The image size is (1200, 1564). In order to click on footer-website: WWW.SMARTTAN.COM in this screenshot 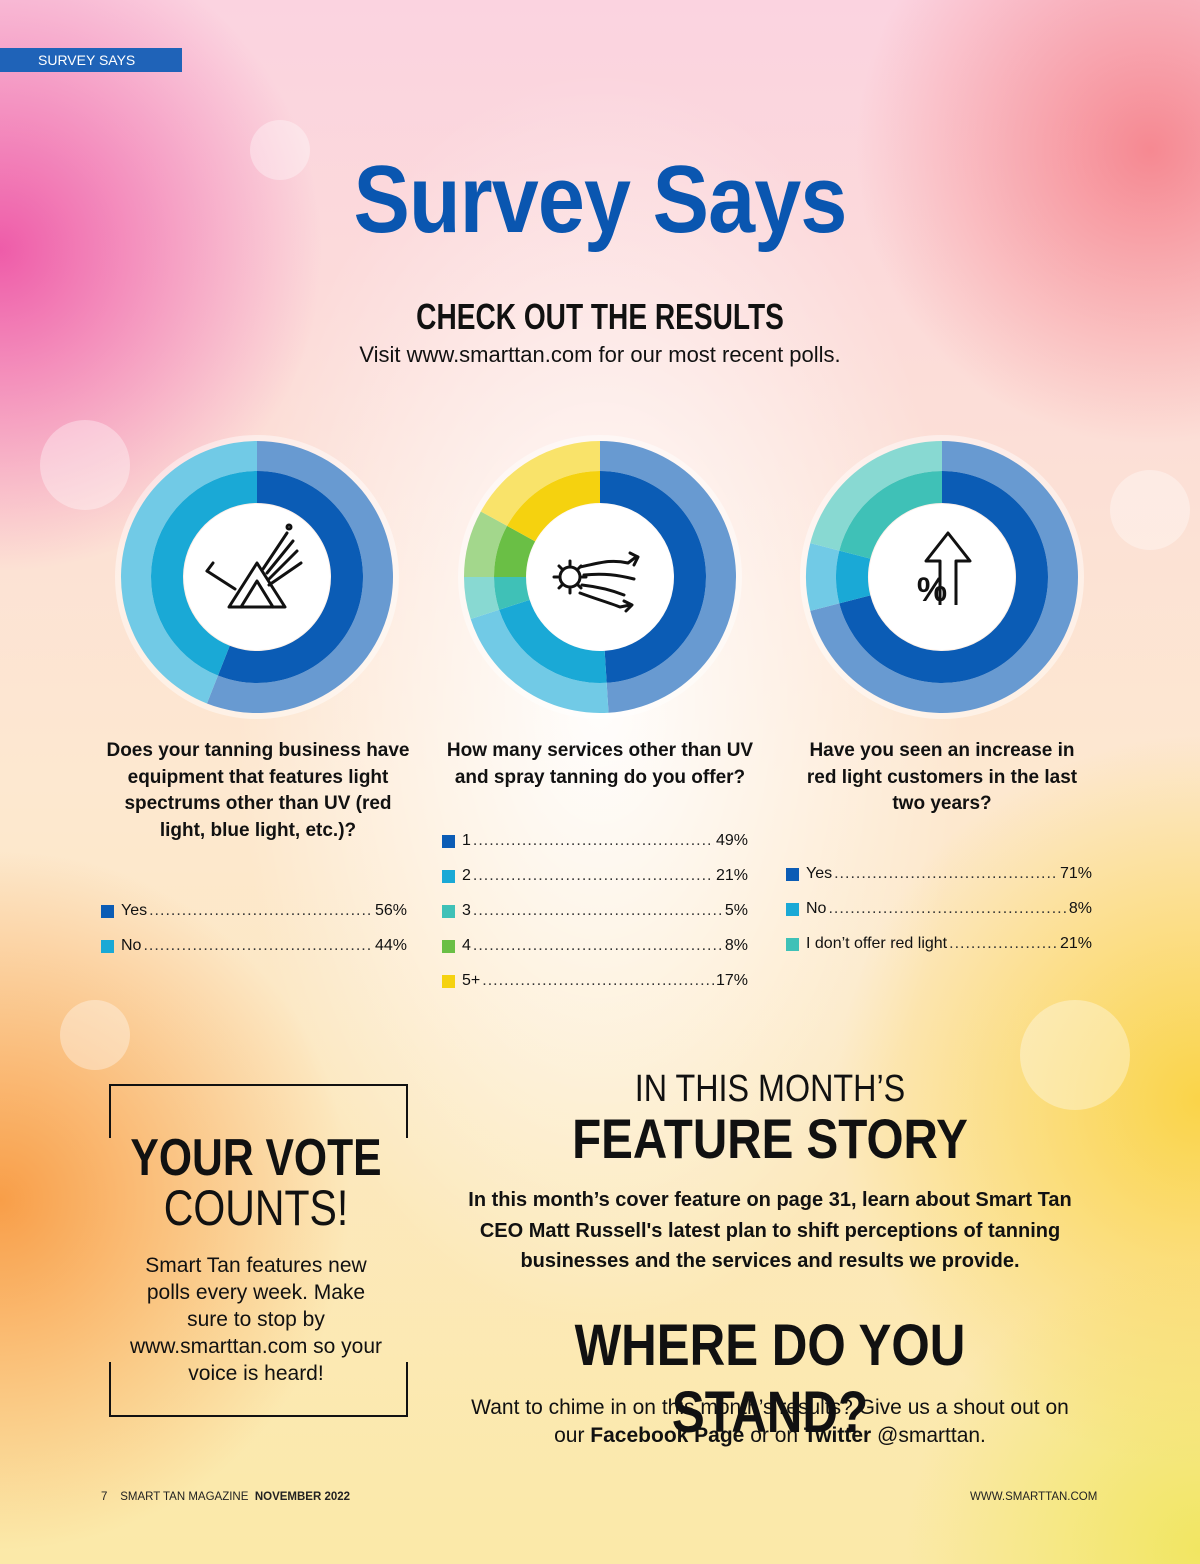, I will do `click(1034, 1497)`.